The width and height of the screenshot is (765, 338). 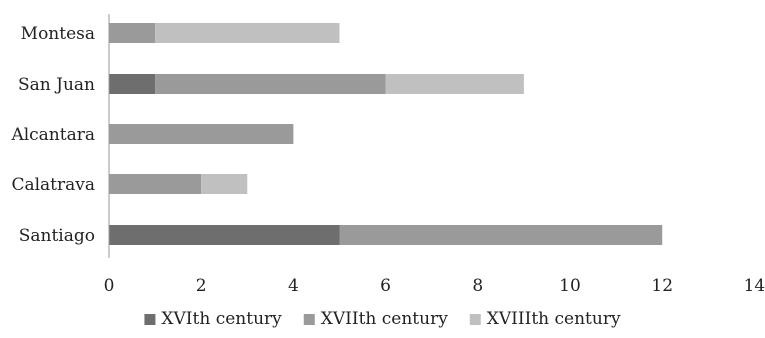 What do you see at coordinates (109, 286) in the screenshot?
I see `x-tick-label: 0` at bounding box center [109, 286].